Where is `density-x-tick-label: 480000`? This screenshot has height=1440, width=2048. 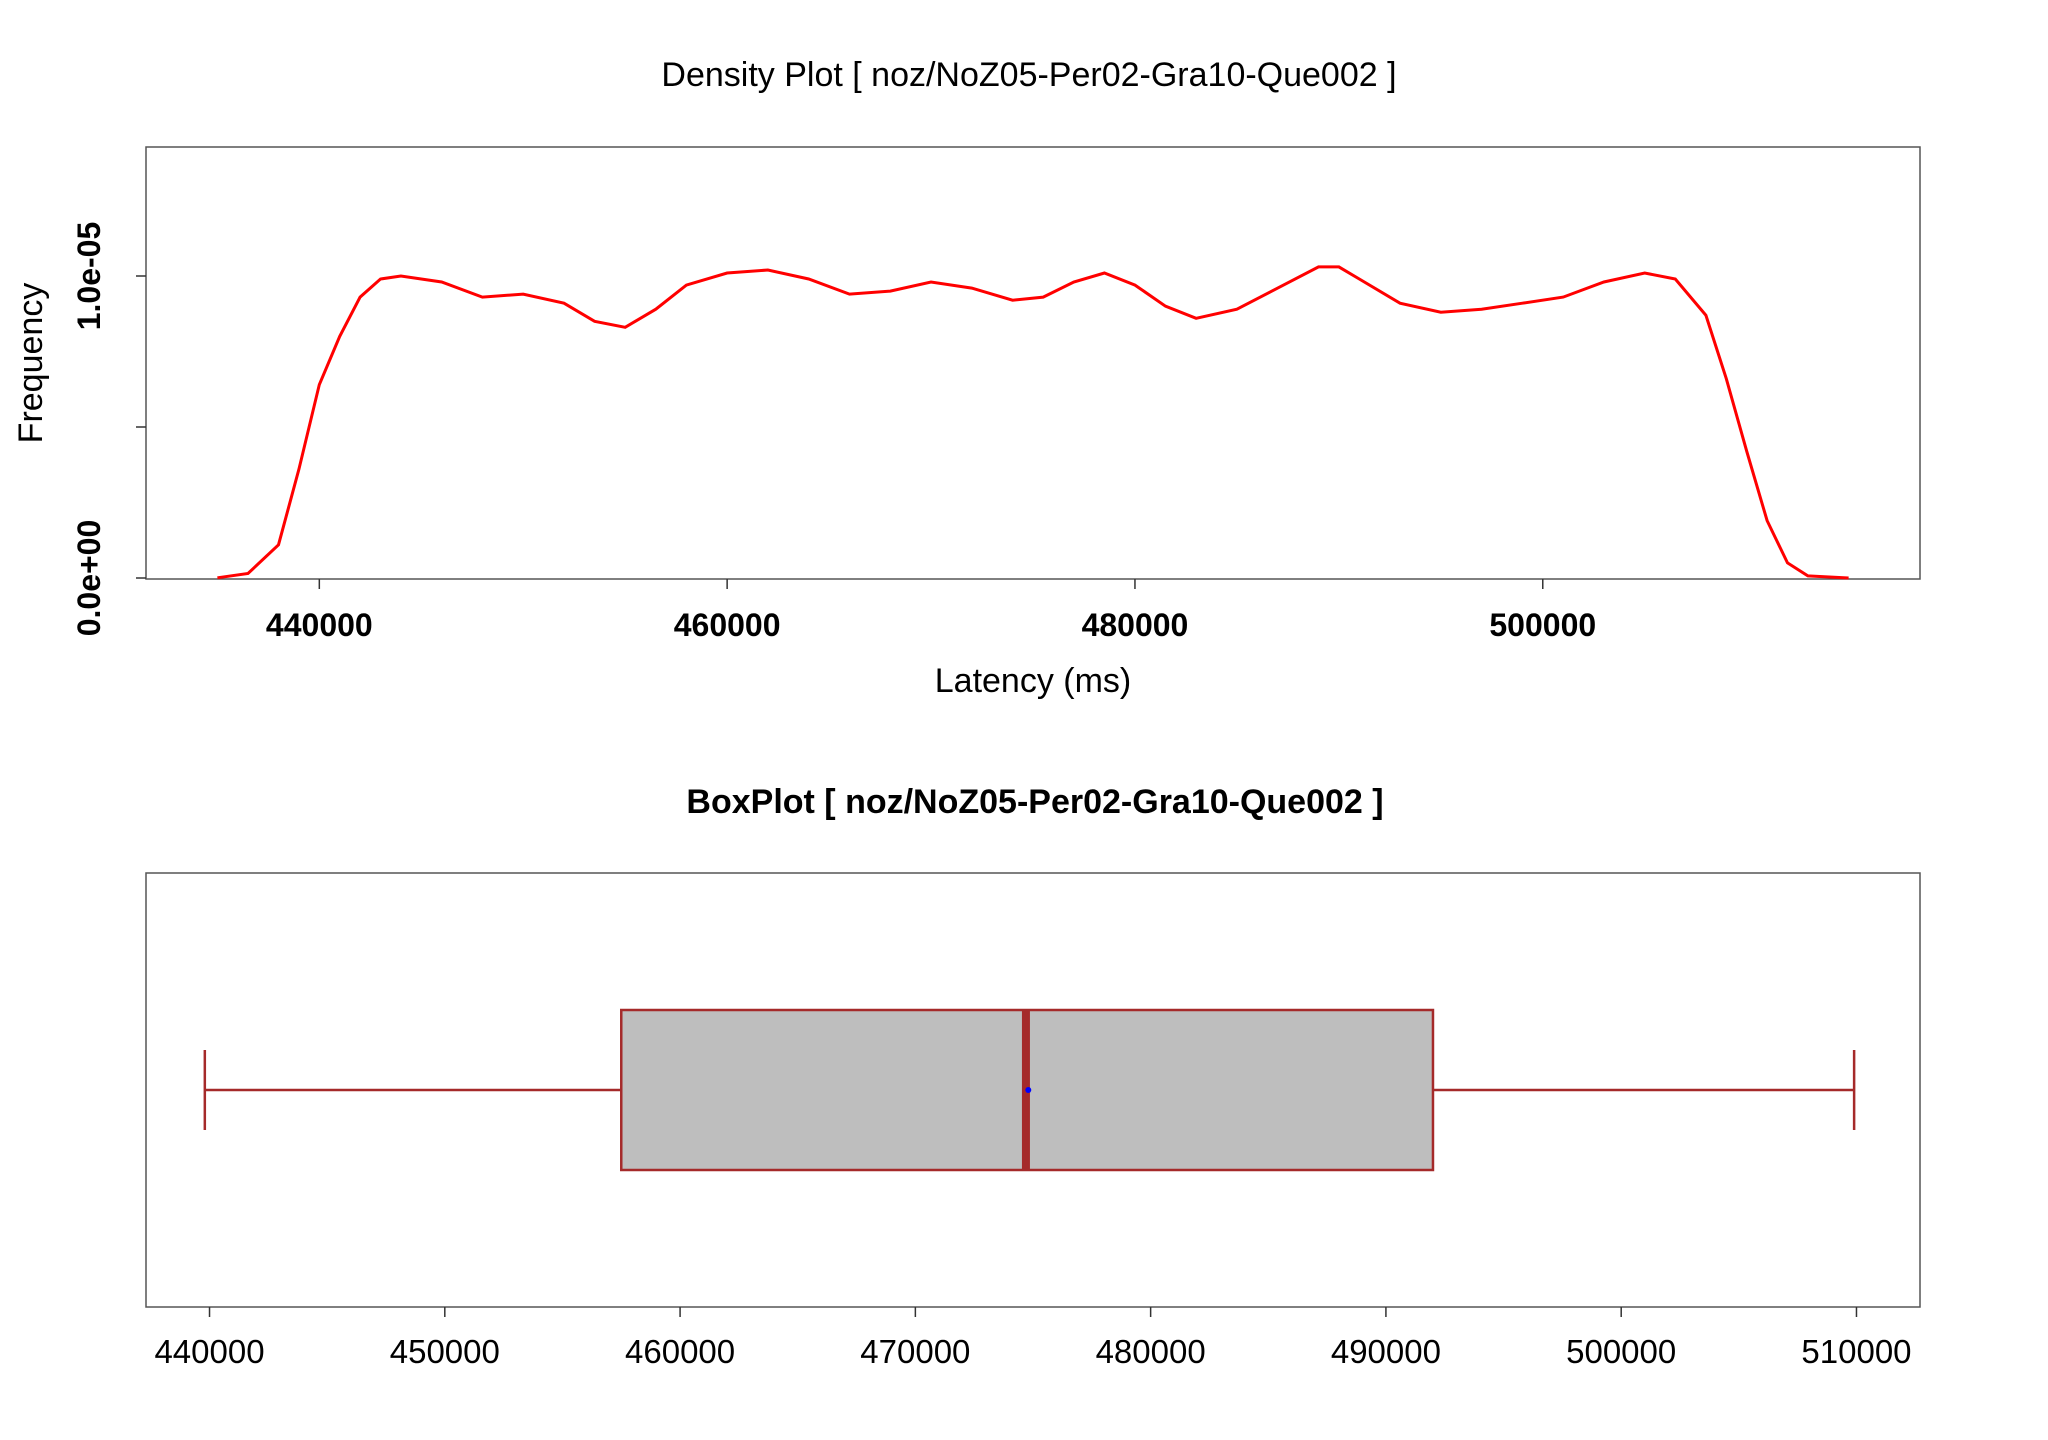
density-x-tick-label: 480000 is located at coordinates (1135, 625).